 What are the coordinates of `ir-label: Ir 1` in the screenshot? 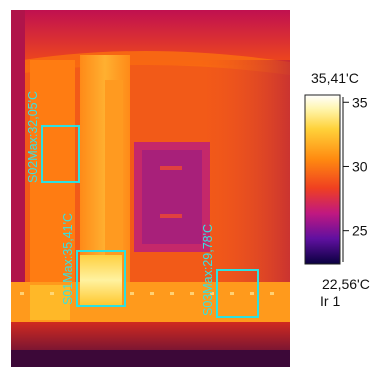 It's located at (330, 301).